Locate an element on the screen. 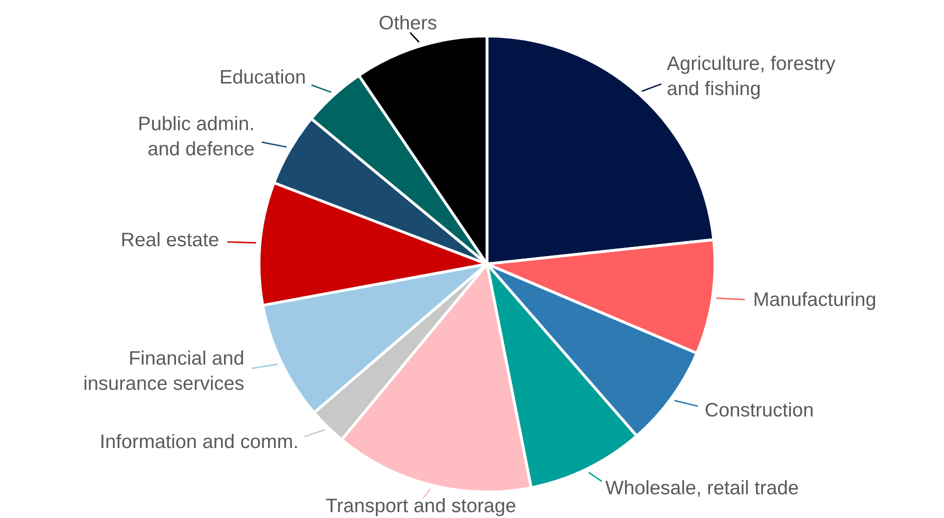 This screenshot has width=944, height=518. slice-label: Financial and insurance services is located at coordinates (164, 370).